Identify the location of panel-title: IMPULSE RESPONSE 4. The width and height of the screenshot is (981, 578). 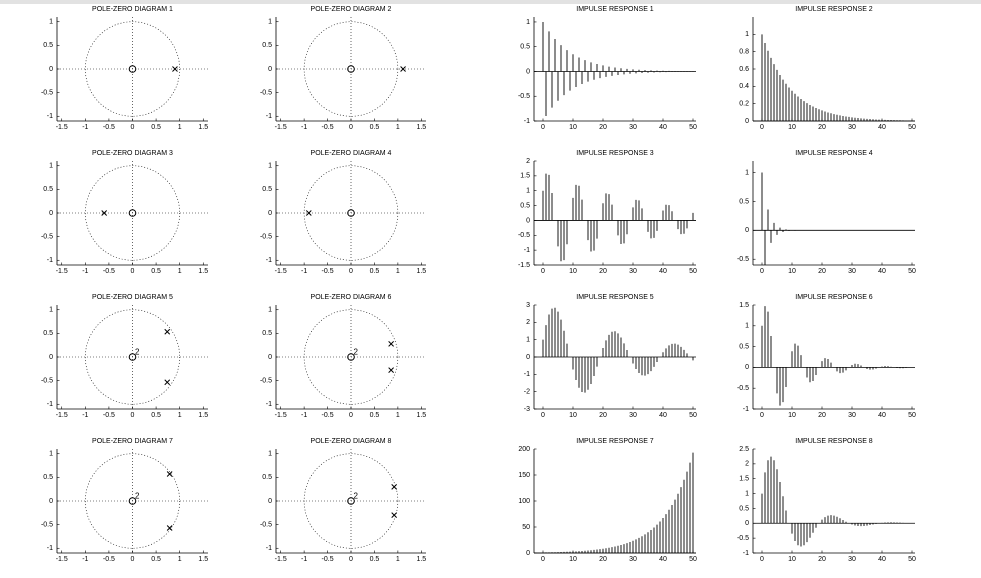
(834, 153).